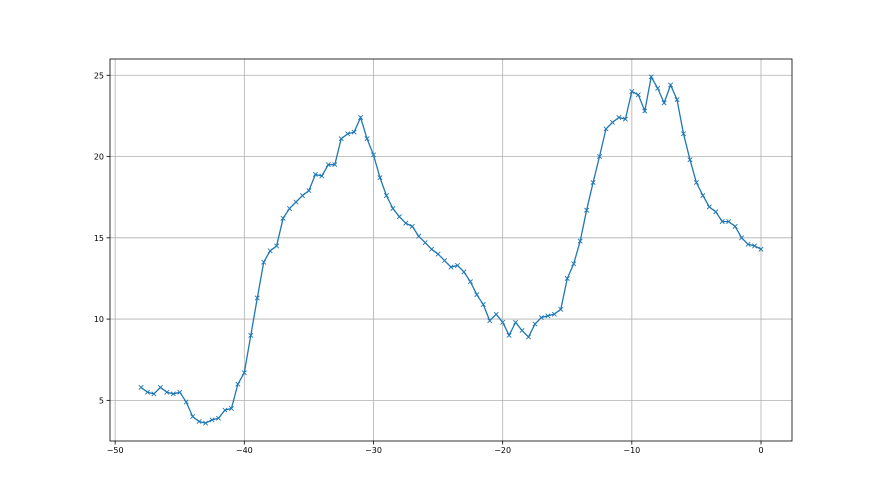  I want to click on x-tick-label: 0, so click(760, 450).